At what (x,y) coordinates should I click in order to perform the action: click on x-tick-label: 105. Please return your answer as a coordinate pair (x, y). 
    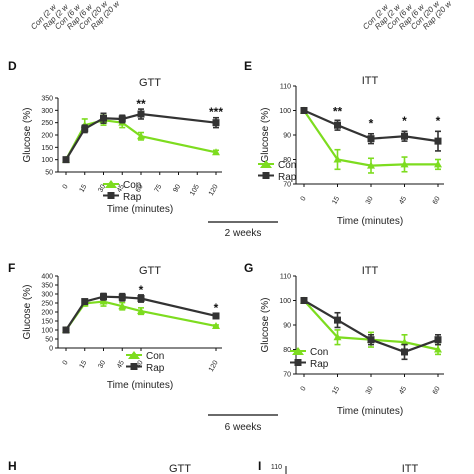
    Looking at the image, I should click on (195, 190).